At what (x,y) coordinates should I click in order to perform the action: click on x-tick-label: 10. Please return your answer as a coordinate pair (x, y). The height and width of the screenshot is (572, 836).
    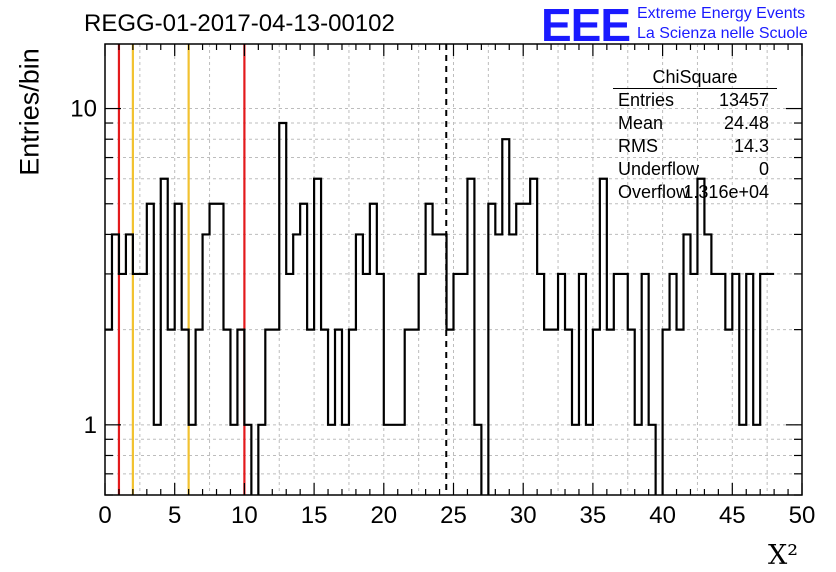
    Looking at the image, I should click on (244, 515).